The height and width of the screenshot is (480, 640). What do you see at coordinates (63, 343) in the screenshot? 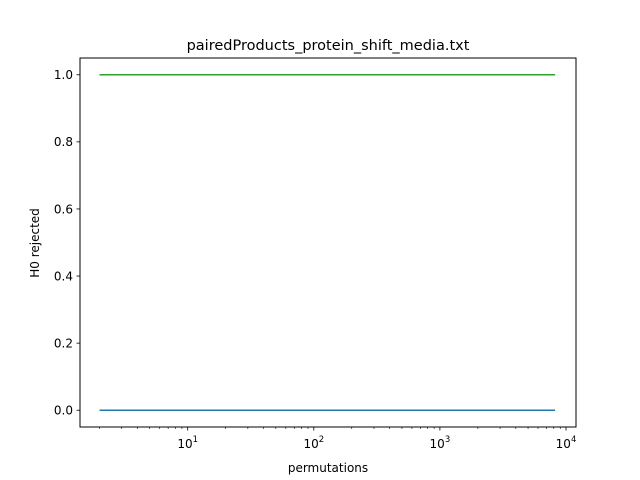
I see `y-tick-label: 0.2` at bounding box center [63, 343].